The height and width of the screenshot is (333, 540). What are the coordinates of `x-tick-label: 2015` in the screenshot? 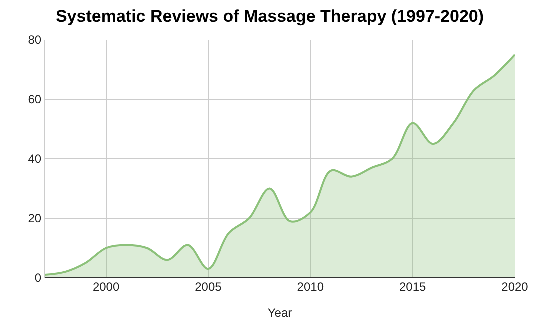 It's located at (412, 287).